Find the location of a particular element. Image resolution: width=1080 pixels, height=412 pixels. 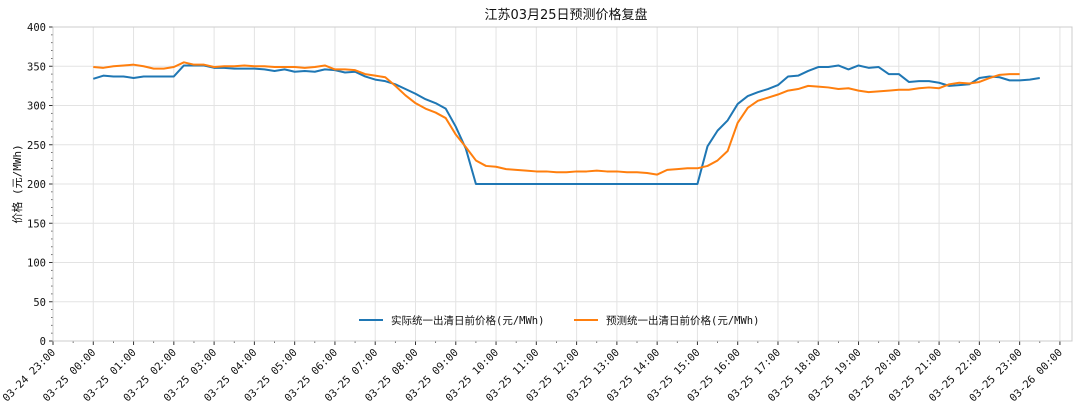

legend-label-2: 预测统一出清日前价格(元/MWh) is located at coordinates (682, 320).